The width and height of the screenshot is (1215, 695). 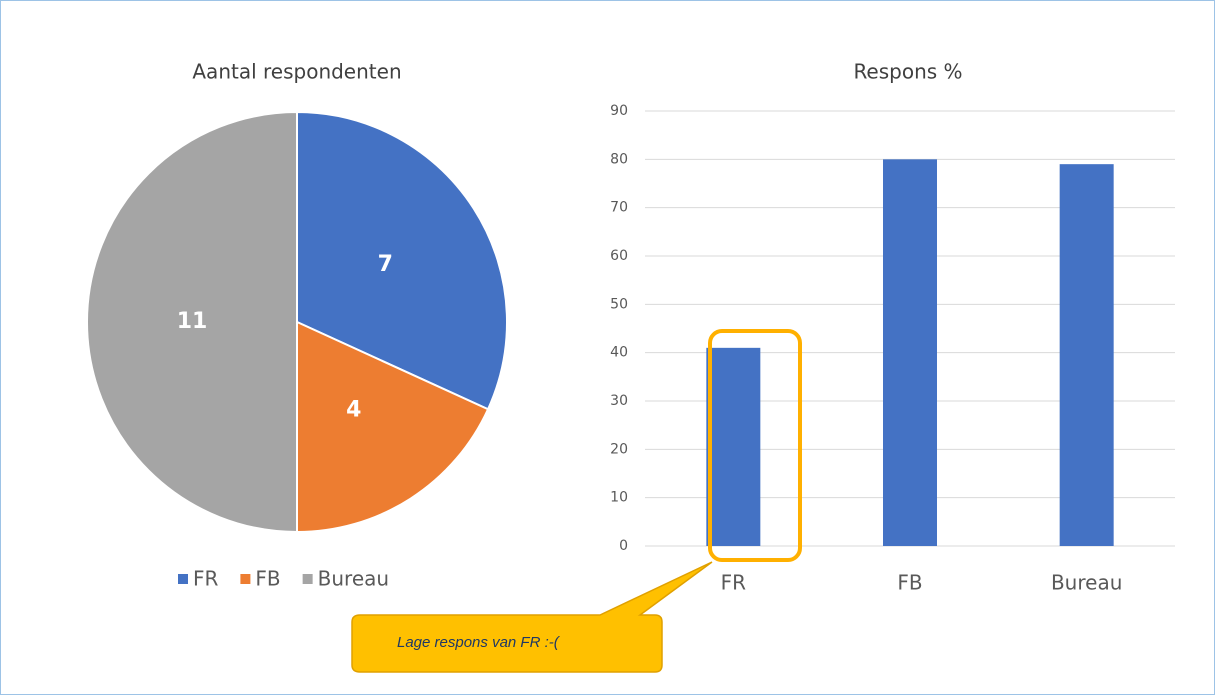 I want to click on x-tick-label: FB, so click(x=909, y=583).